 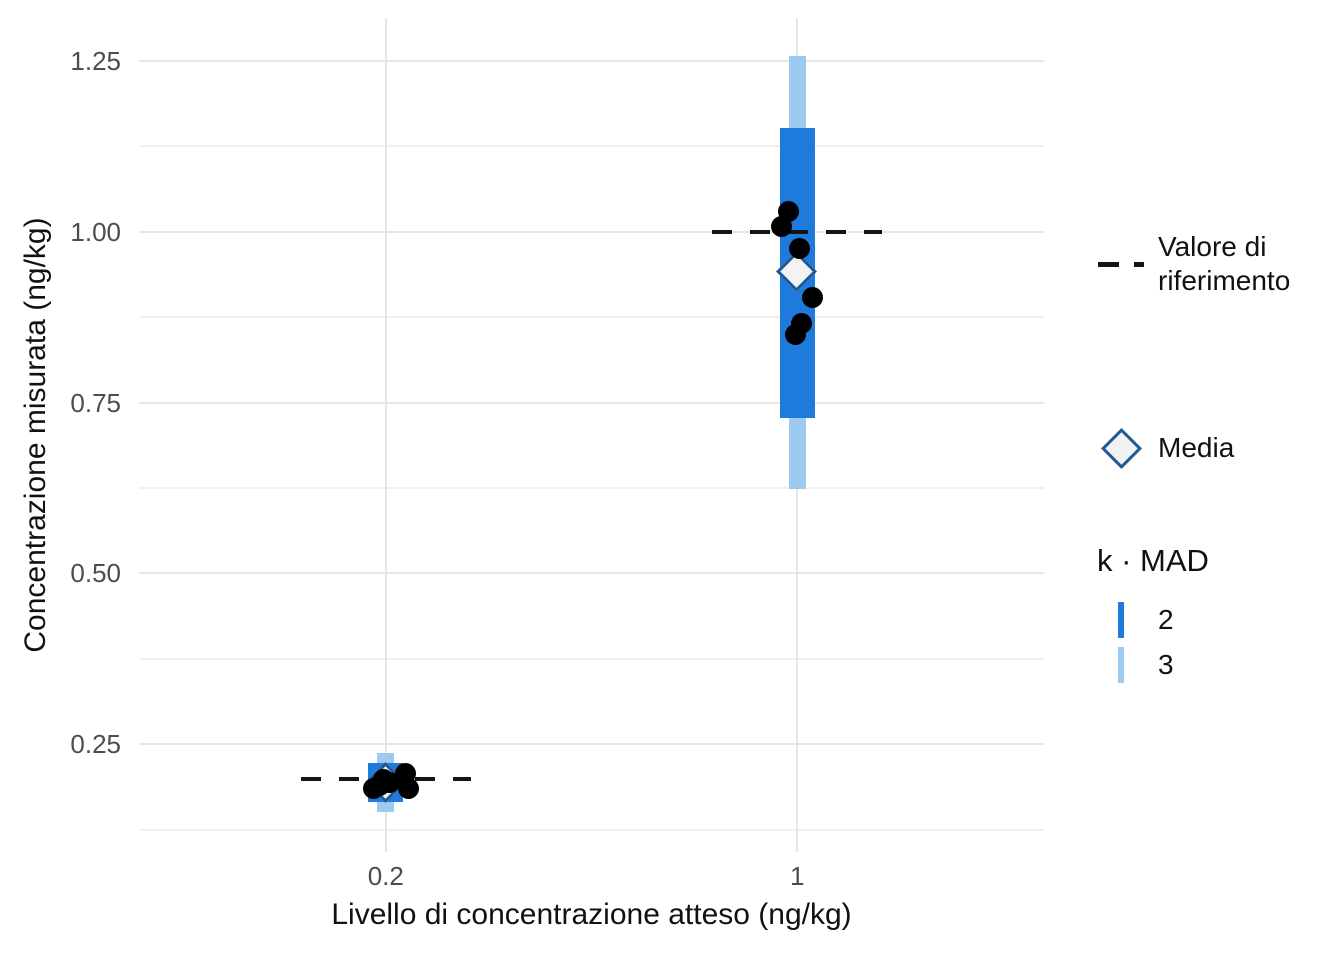 I want to click on legend-label-kmad-2: 2, so click(x=1166, y=619).